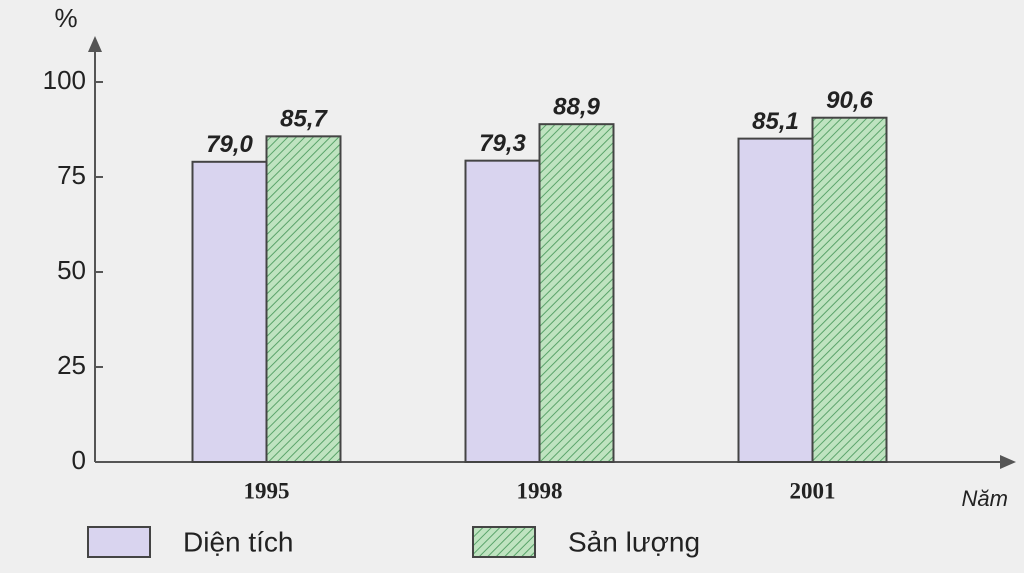 The image size is (1024, 573). What do you see at coordinates (79, 460) in the screenshot?
I see `y-tick-label: 0` at bounding box center [79, 460].